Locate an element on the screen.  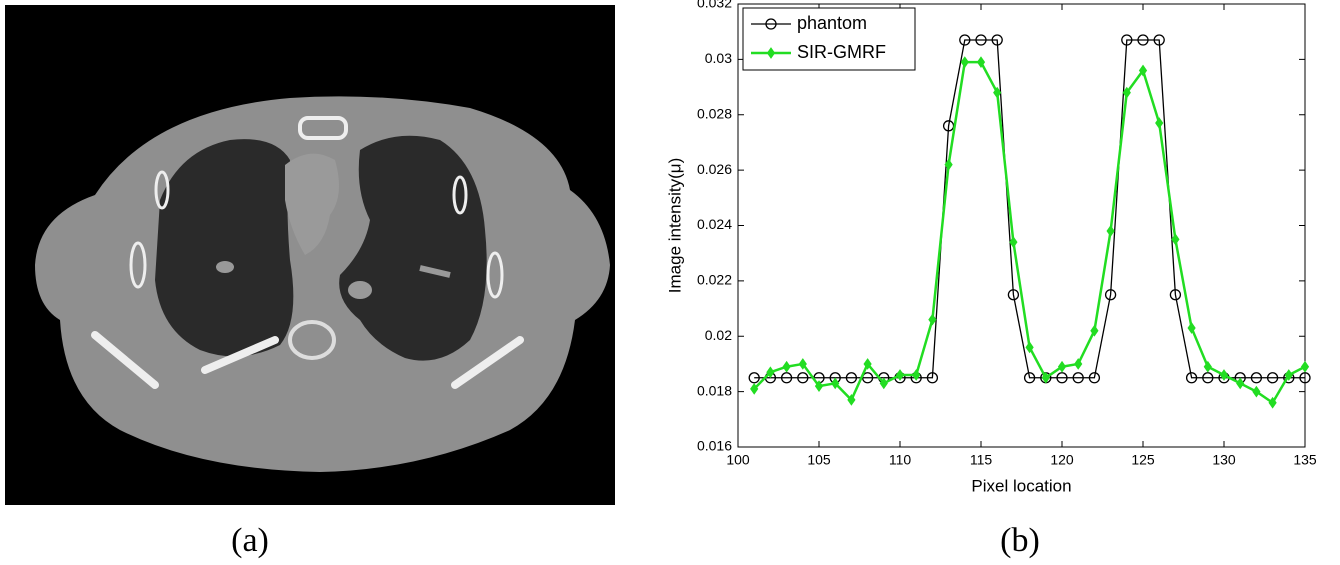
x-tick-label: 110 is located at coordinates (900, 460).